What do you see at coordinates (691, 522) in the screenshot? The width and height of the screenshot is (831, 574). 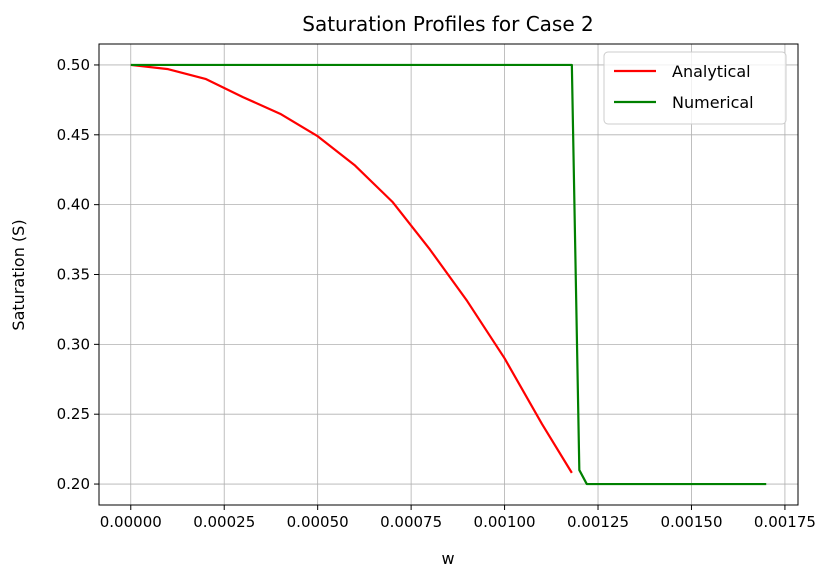 I see `x-tick-label: 0.00150` at bounding box center [691, 522].